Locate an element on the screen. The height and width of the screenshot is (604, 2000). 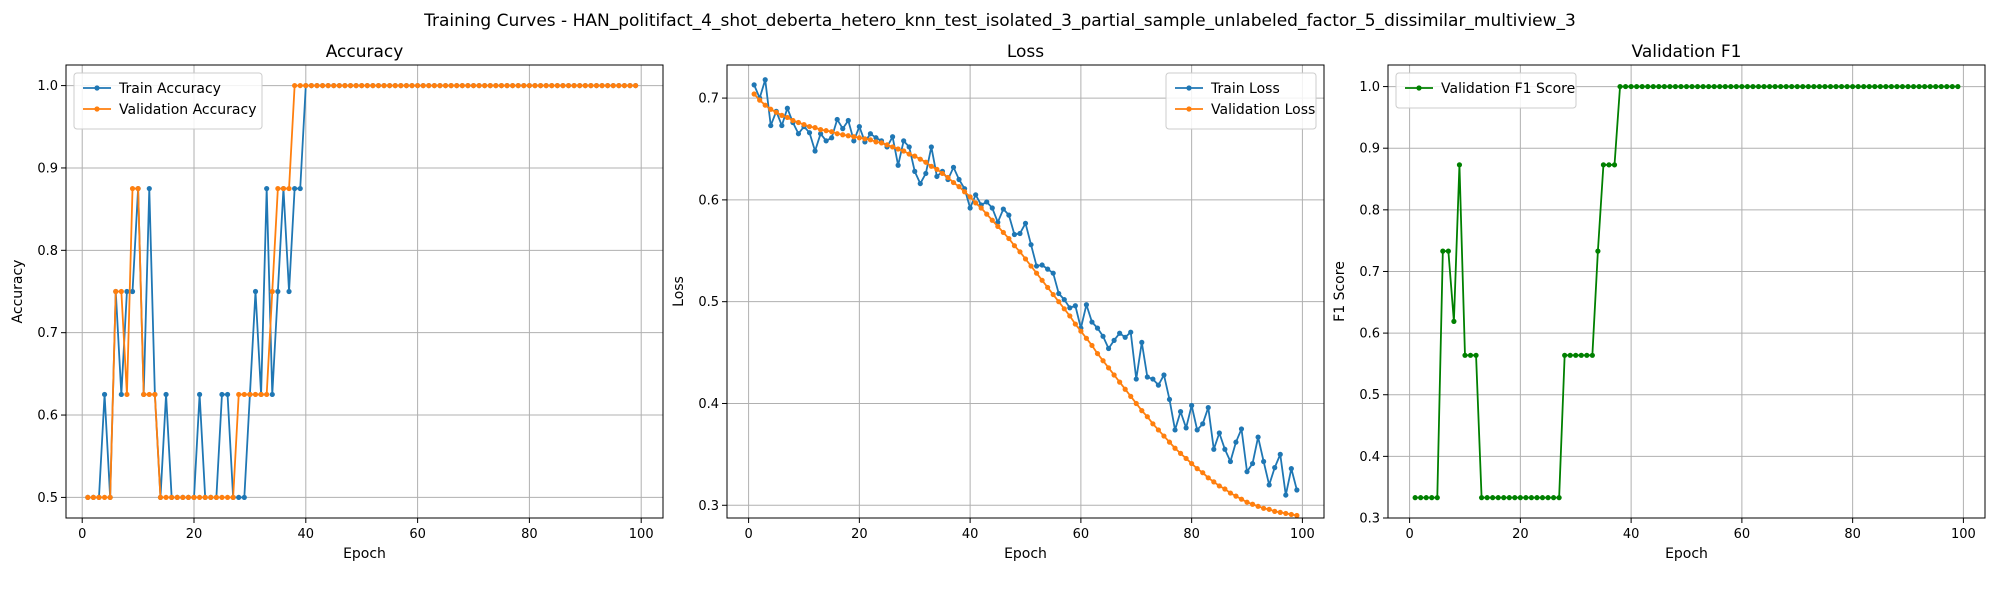
x-tick-label: 0 is located at coordinates (1409, 534).